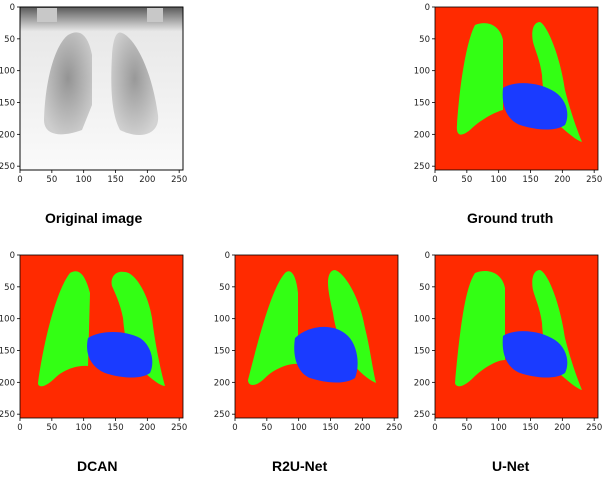 The image size is (604, 485). What do you see at coordinates (155, 15) in the screenshot?
I see `xray-marker-right` at bounding box center [155, 15].